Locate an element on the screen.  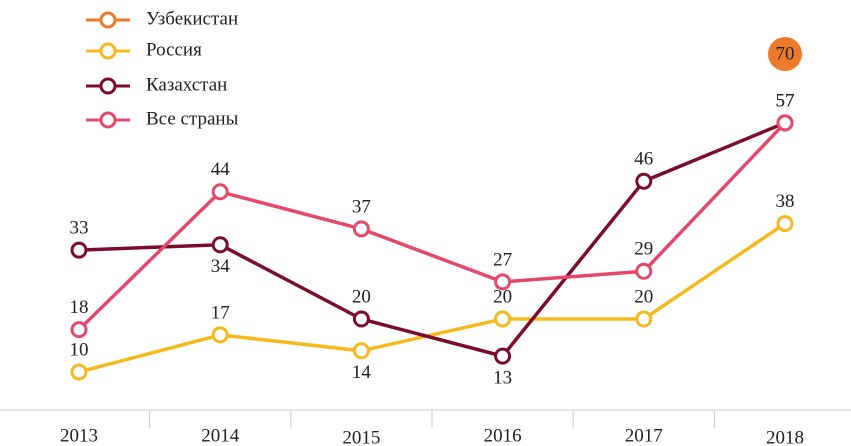
data-label: 18 is located at coordinates (79, 307).